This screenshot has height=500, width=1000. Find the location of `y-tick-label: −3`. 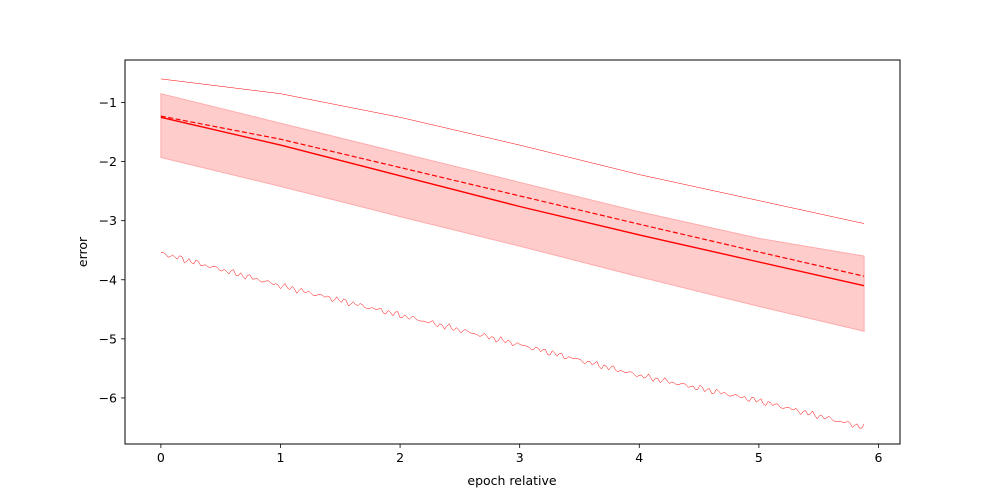

y-tick-label: −3 is located at coordinates (108, 220).